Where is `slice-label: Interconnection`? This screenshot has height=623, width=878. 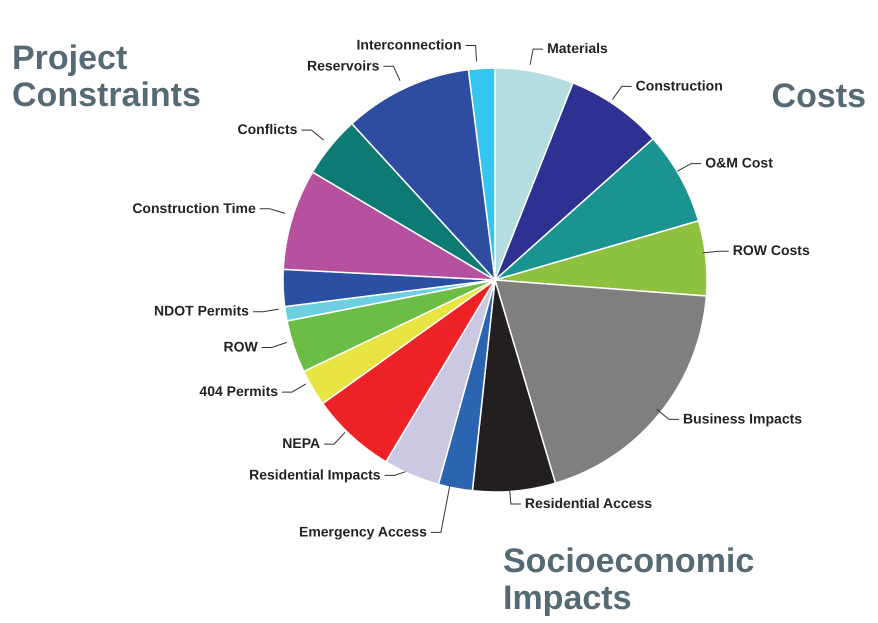 slice-label: Interconnection is located at coordinates (409, 44).